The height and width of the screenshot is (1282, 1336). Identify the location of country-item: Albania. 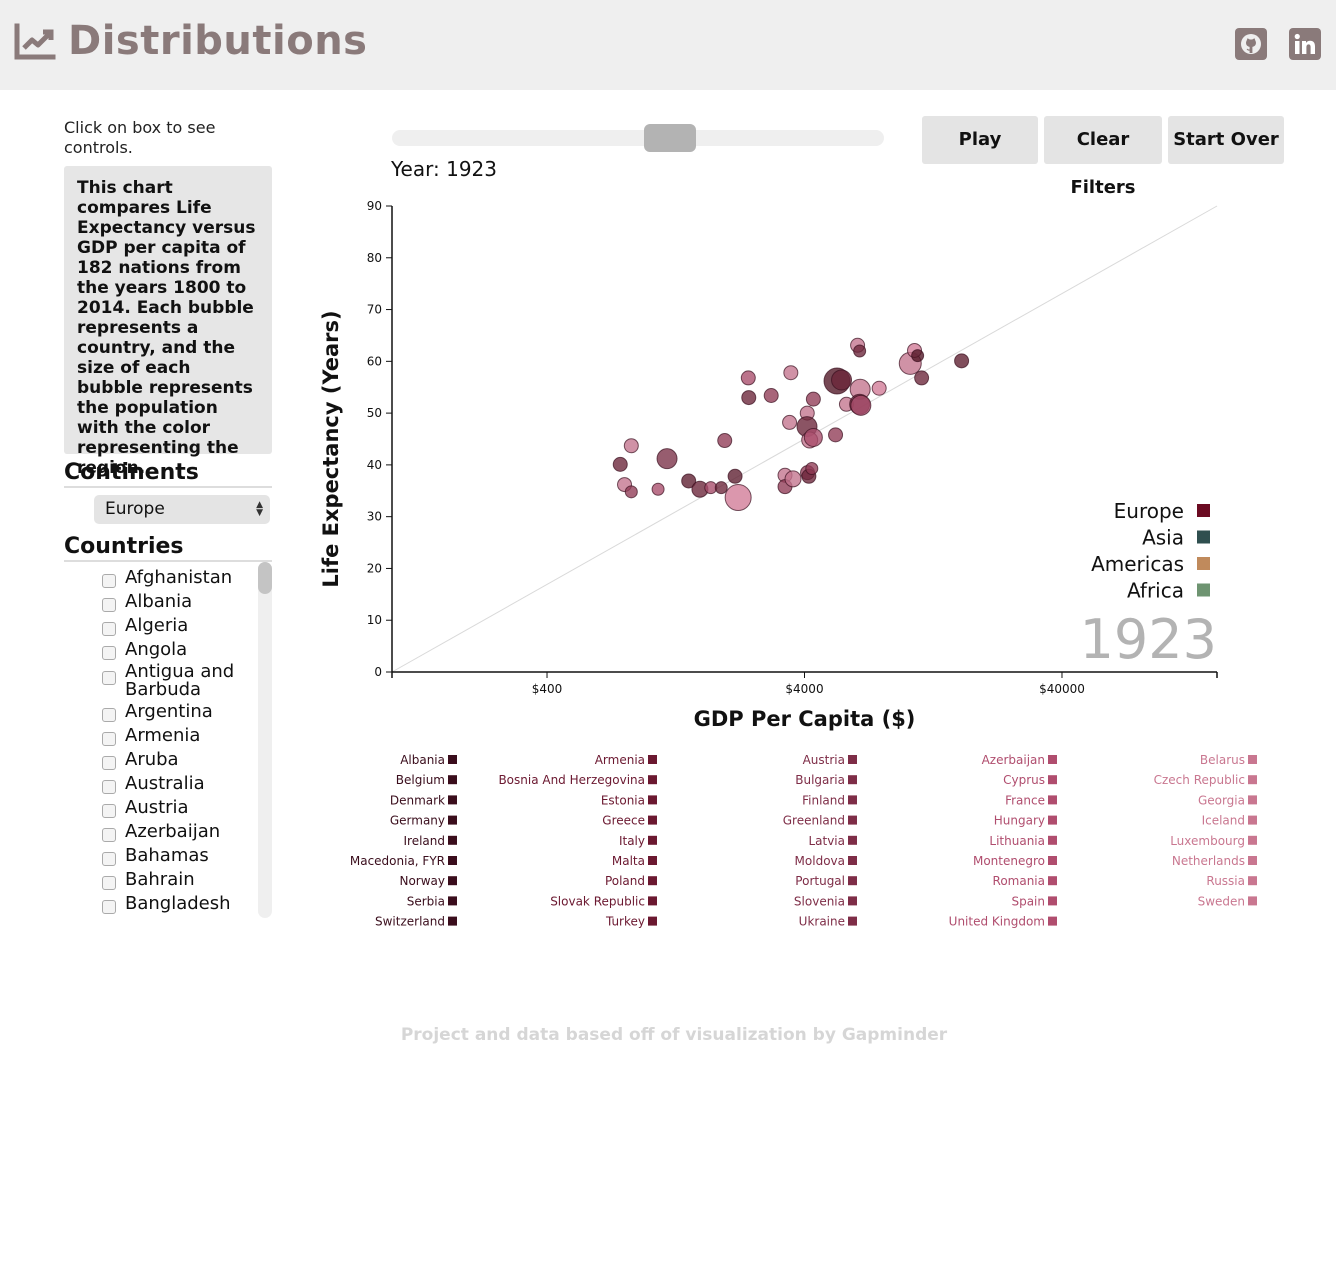
(168, 602).